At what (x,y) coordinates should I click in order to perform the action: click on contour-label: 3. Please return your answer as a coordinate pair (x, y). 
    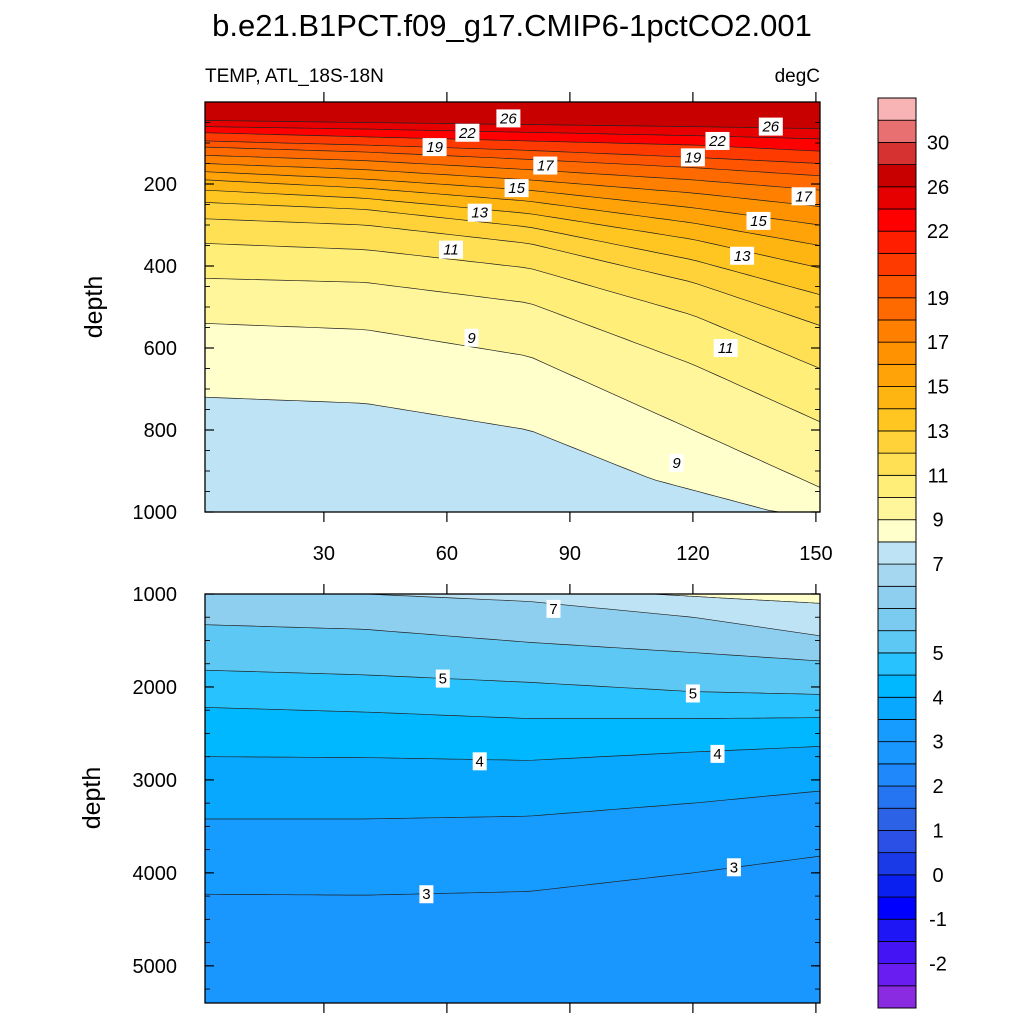
    Looking at the image, I should click on (734, 867).